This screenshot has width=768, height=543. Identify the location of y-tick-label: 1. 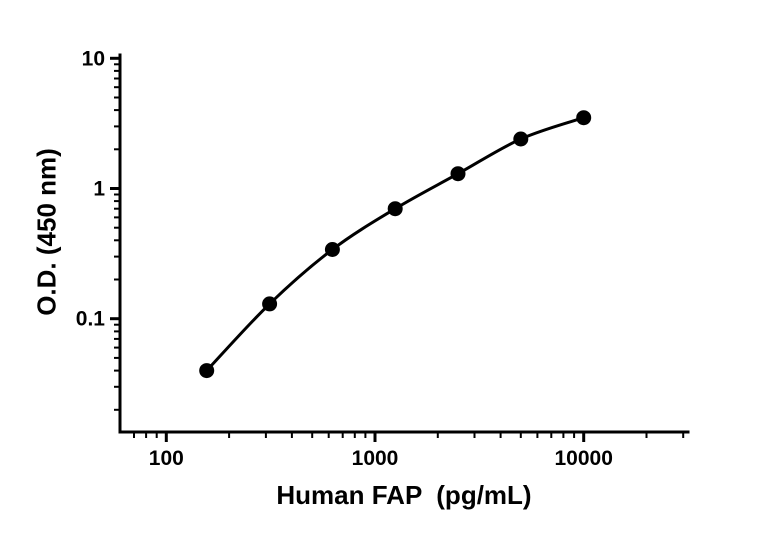
(99, 189).